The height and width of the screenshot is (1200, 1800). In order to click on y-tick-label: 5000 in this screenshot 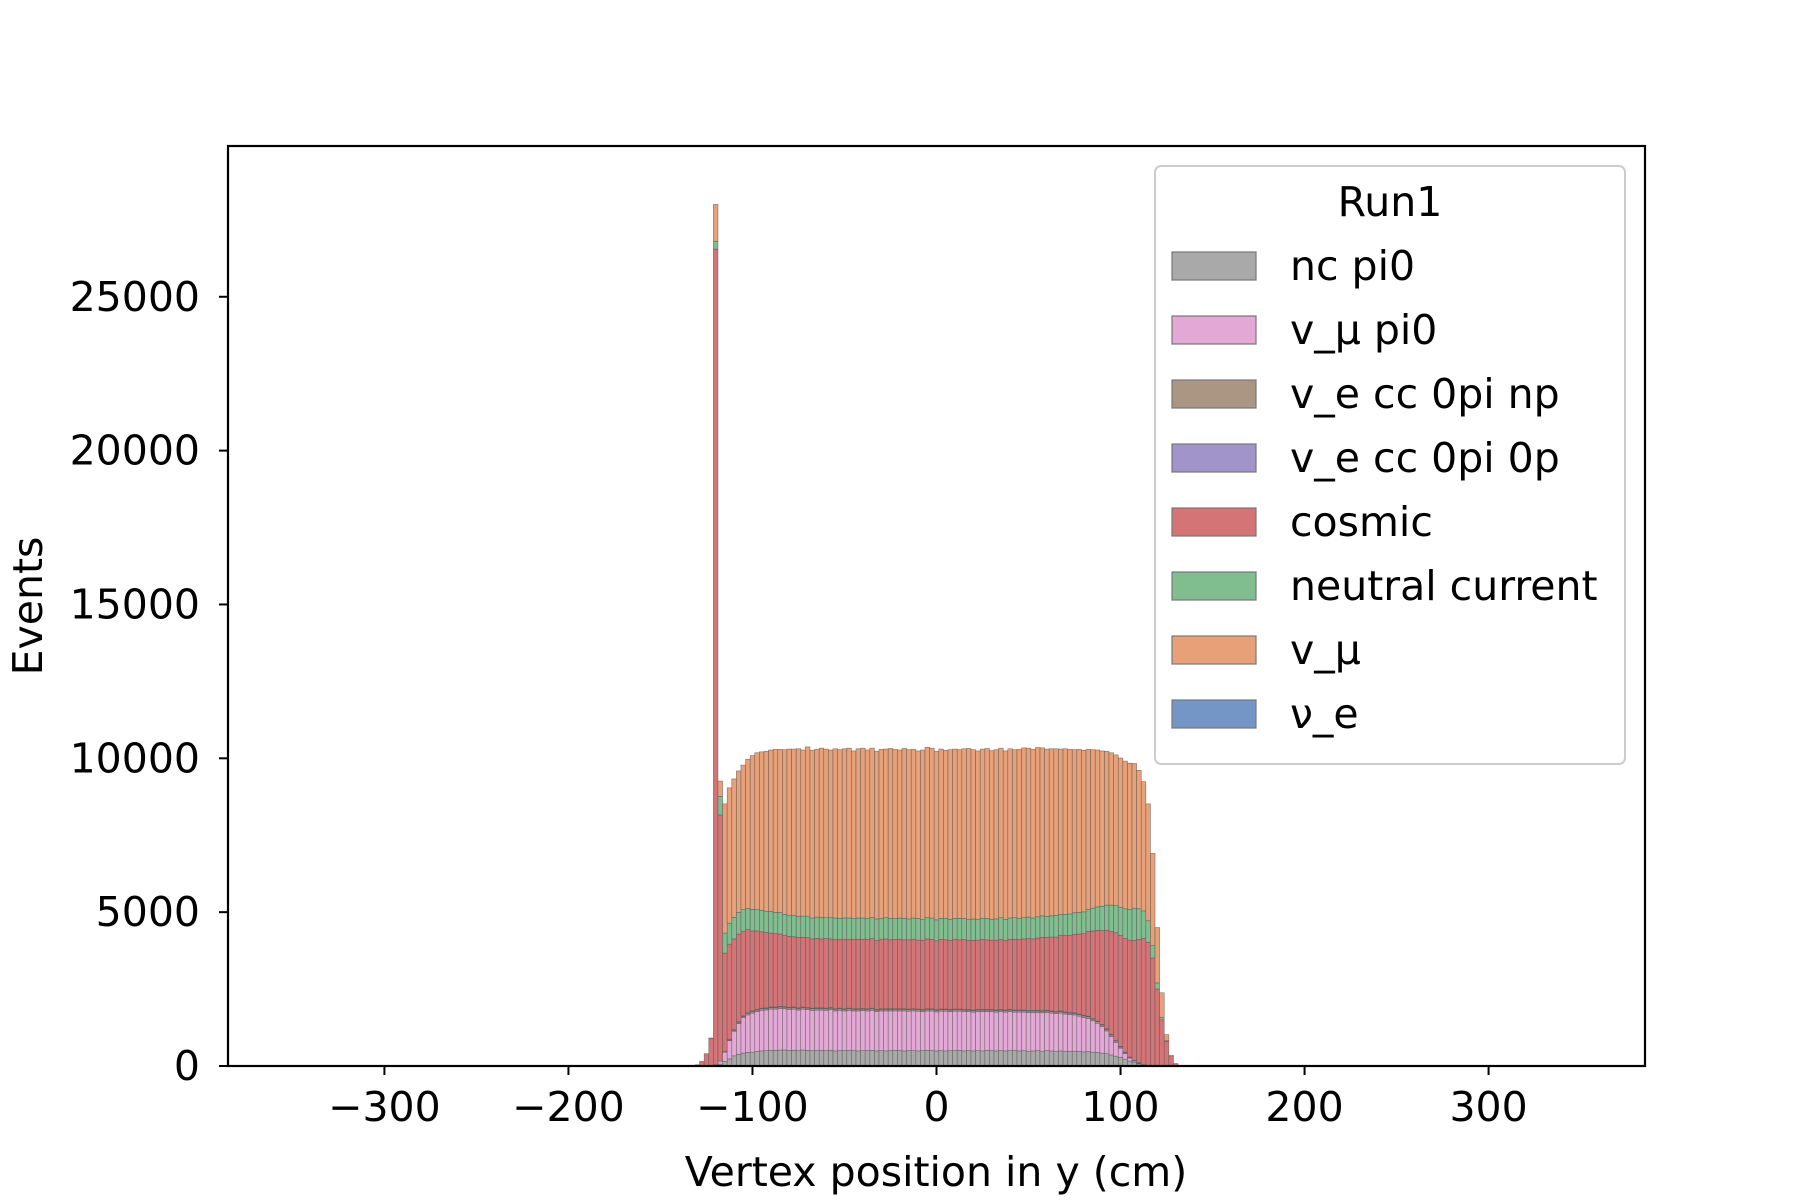, I will do `click(148, 912)`.